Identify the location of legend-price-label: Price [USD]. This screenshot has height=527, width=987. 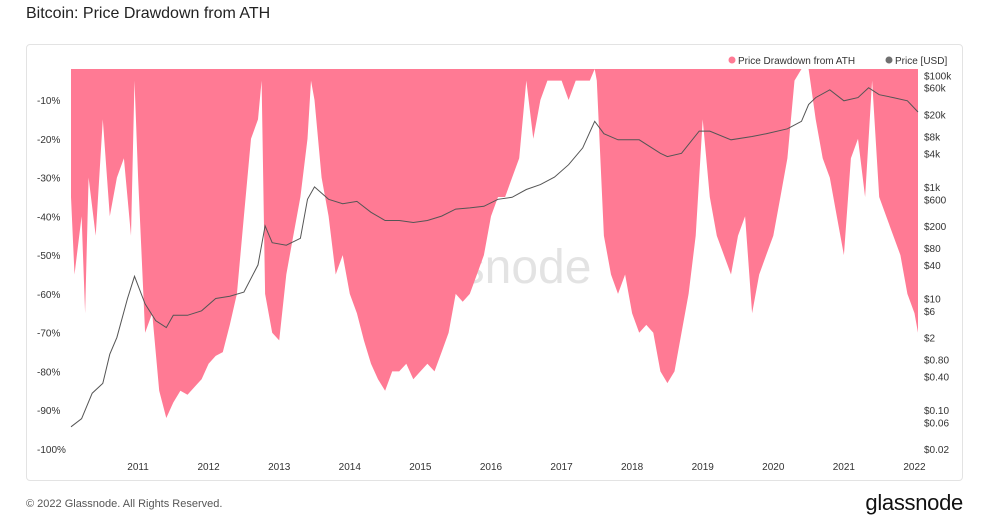
(921, 61).